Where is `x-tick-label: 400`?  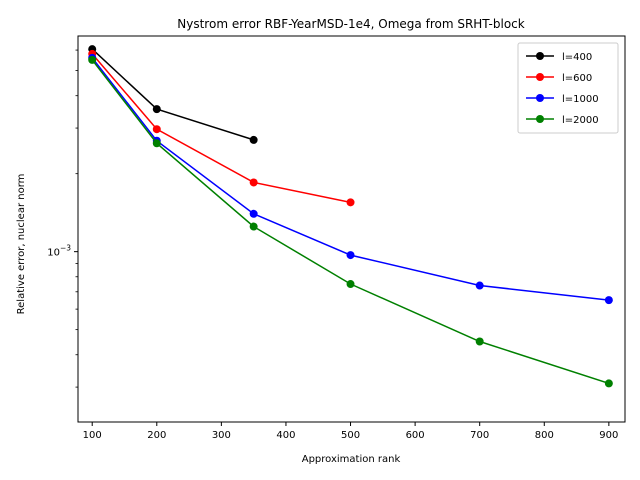
x-tick-label: 400 is located at coordinates (285, 435).